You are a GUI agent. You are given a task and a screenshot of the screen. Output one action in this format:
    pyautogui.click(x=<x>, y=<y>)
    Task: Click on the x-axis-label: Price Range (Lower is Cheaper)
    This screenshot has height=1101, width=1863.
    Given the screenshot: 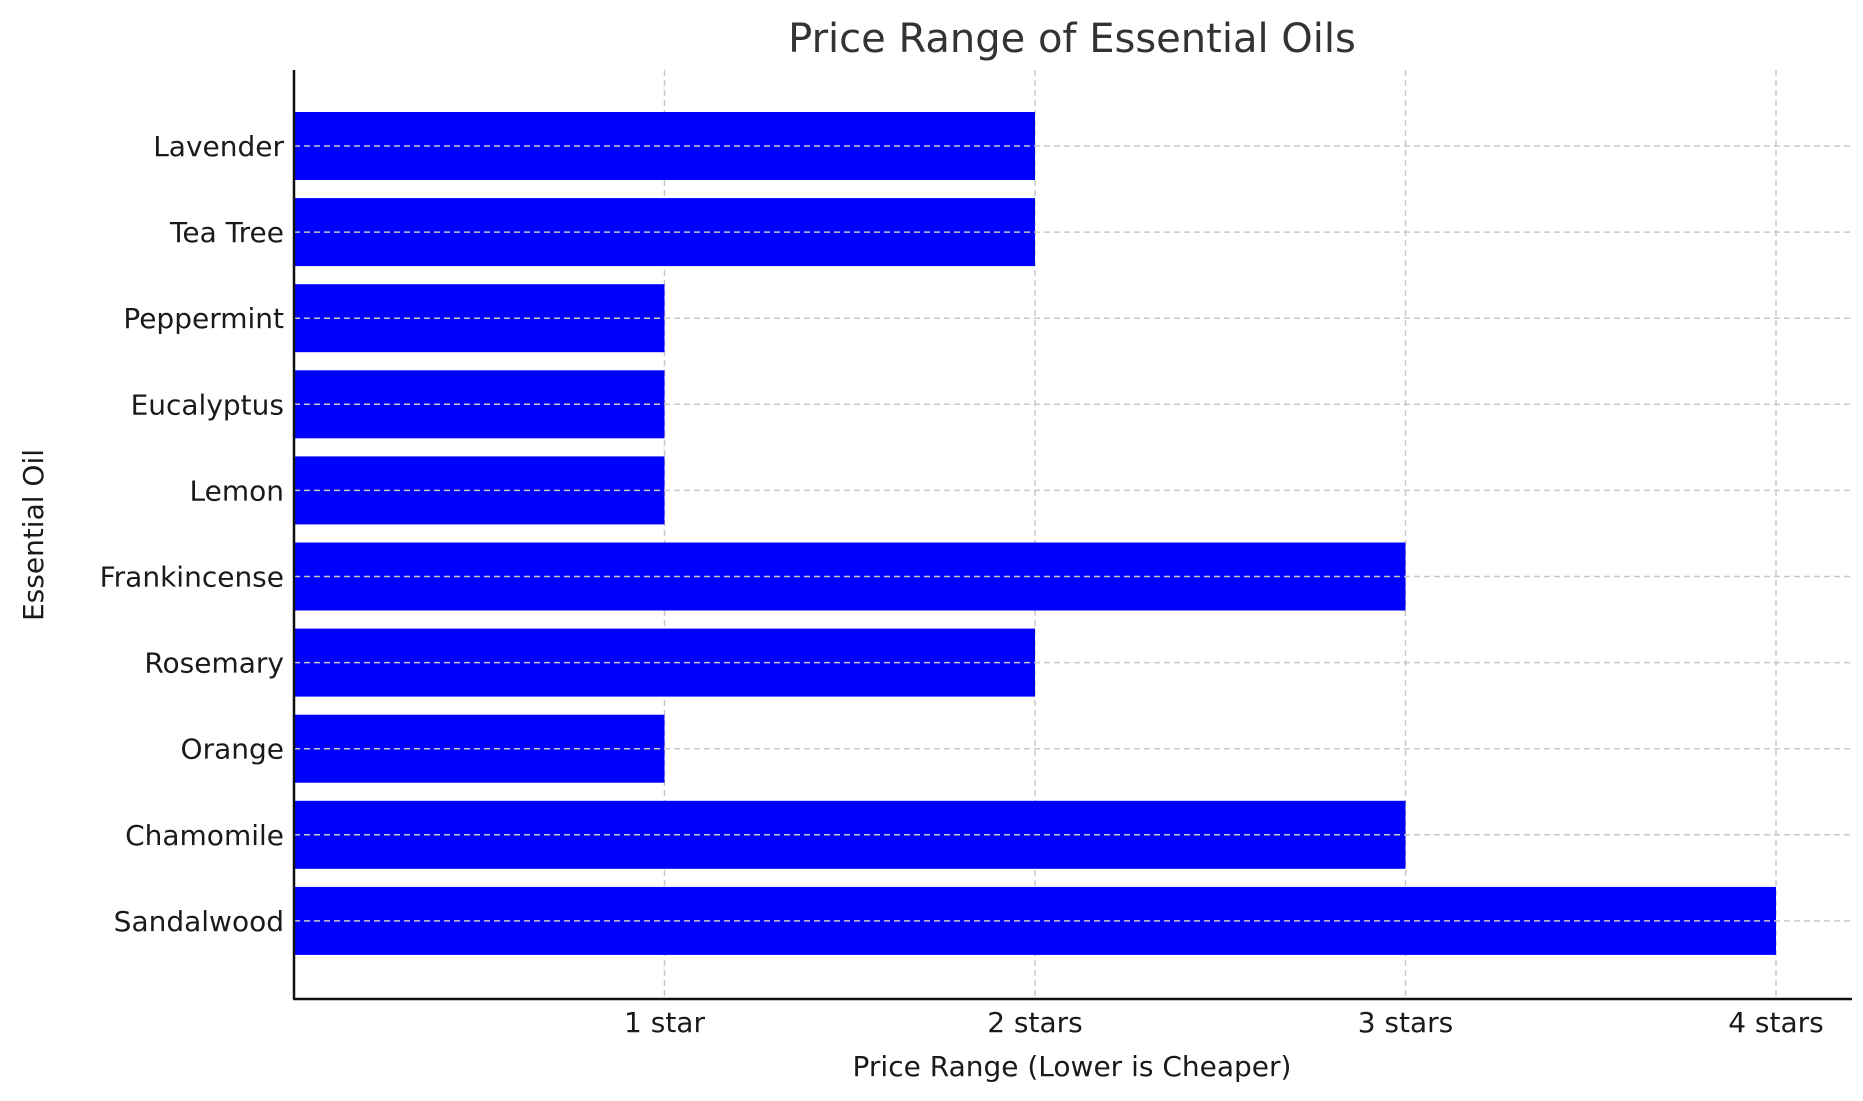 What is the action you would take?
    pyautogui.click(x=1072, y=1066)
    